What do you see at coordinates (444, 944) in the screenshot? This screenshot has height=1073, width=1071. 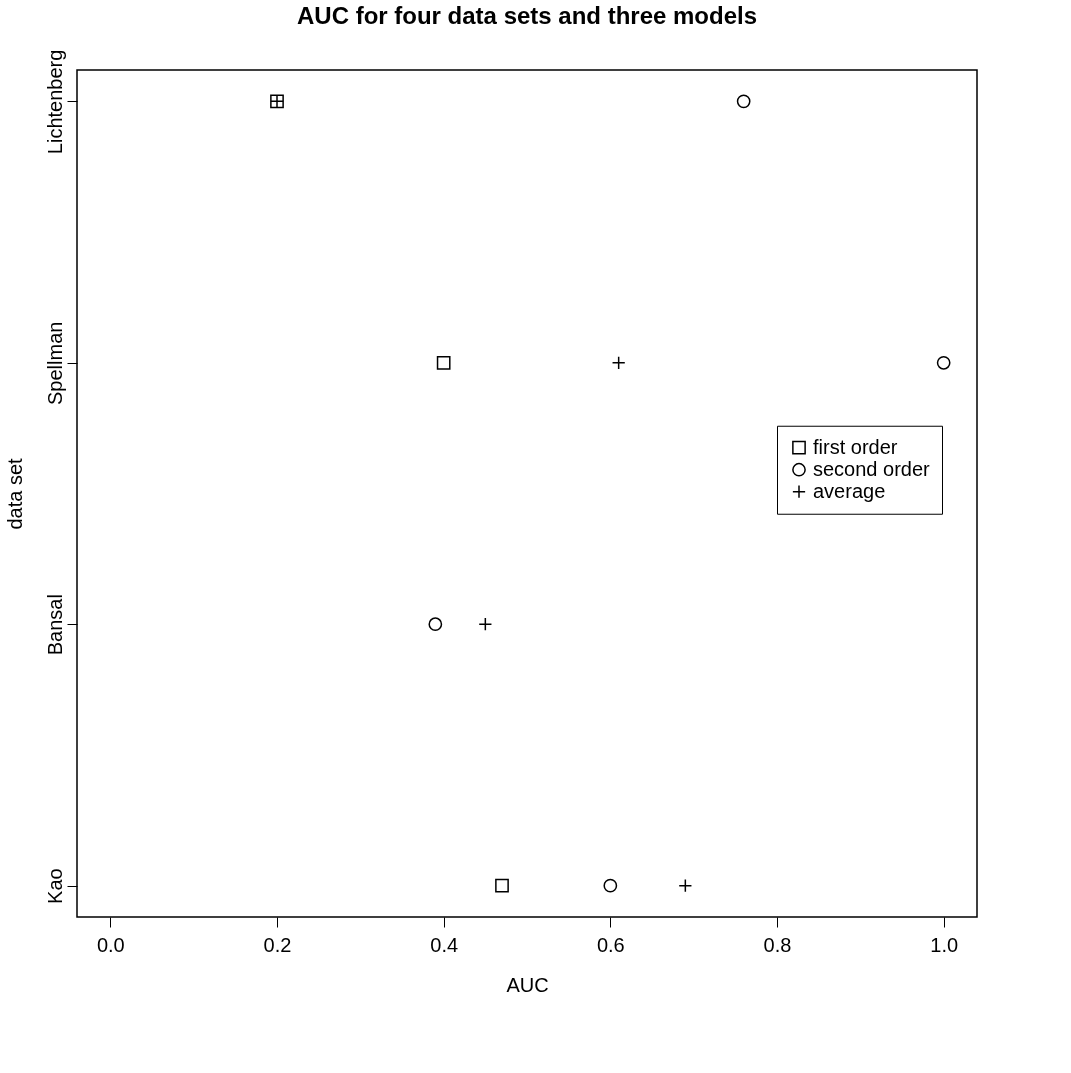 I see `x-tick-label: 0.4` at bounding box center [444, 944].